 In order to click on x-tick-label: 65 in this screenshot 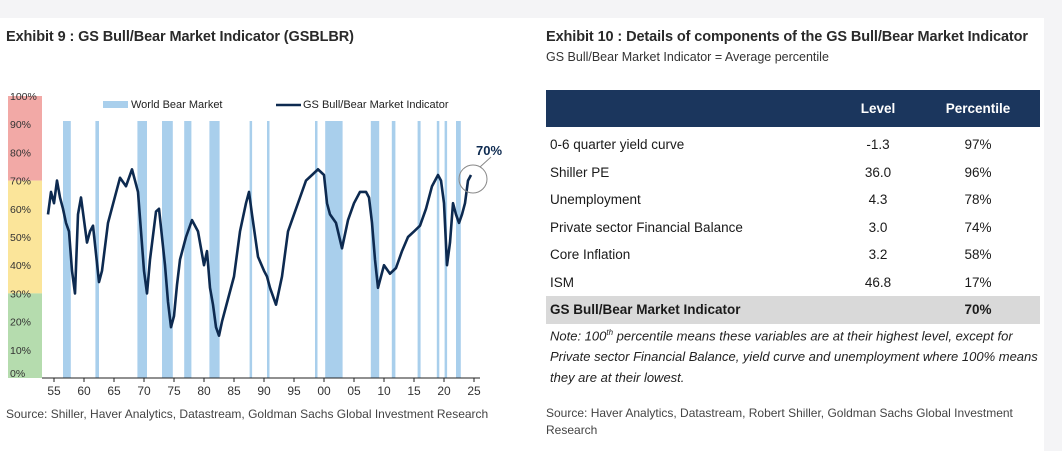, I will do `click(114, 391)`.